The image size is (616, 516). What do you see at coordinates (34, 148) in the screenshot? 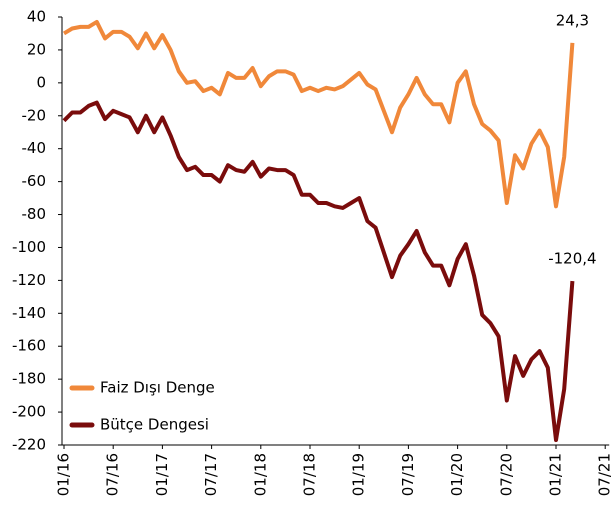
I see `y-tick-label: -40` at bounding box center [34, 148].